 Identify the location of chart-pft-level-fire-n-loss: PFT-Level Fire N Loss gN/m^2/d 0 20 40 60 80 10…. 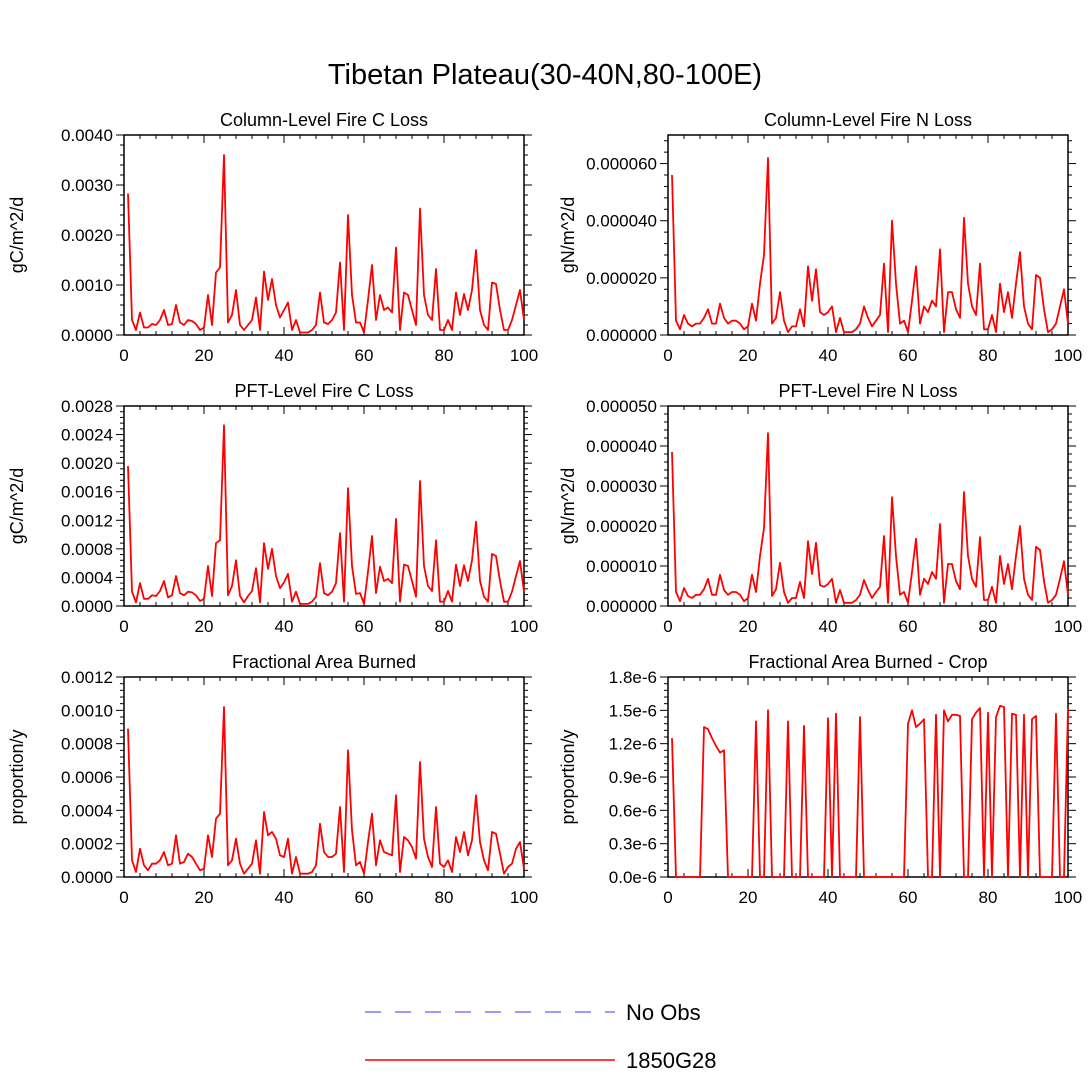
(820, 508).